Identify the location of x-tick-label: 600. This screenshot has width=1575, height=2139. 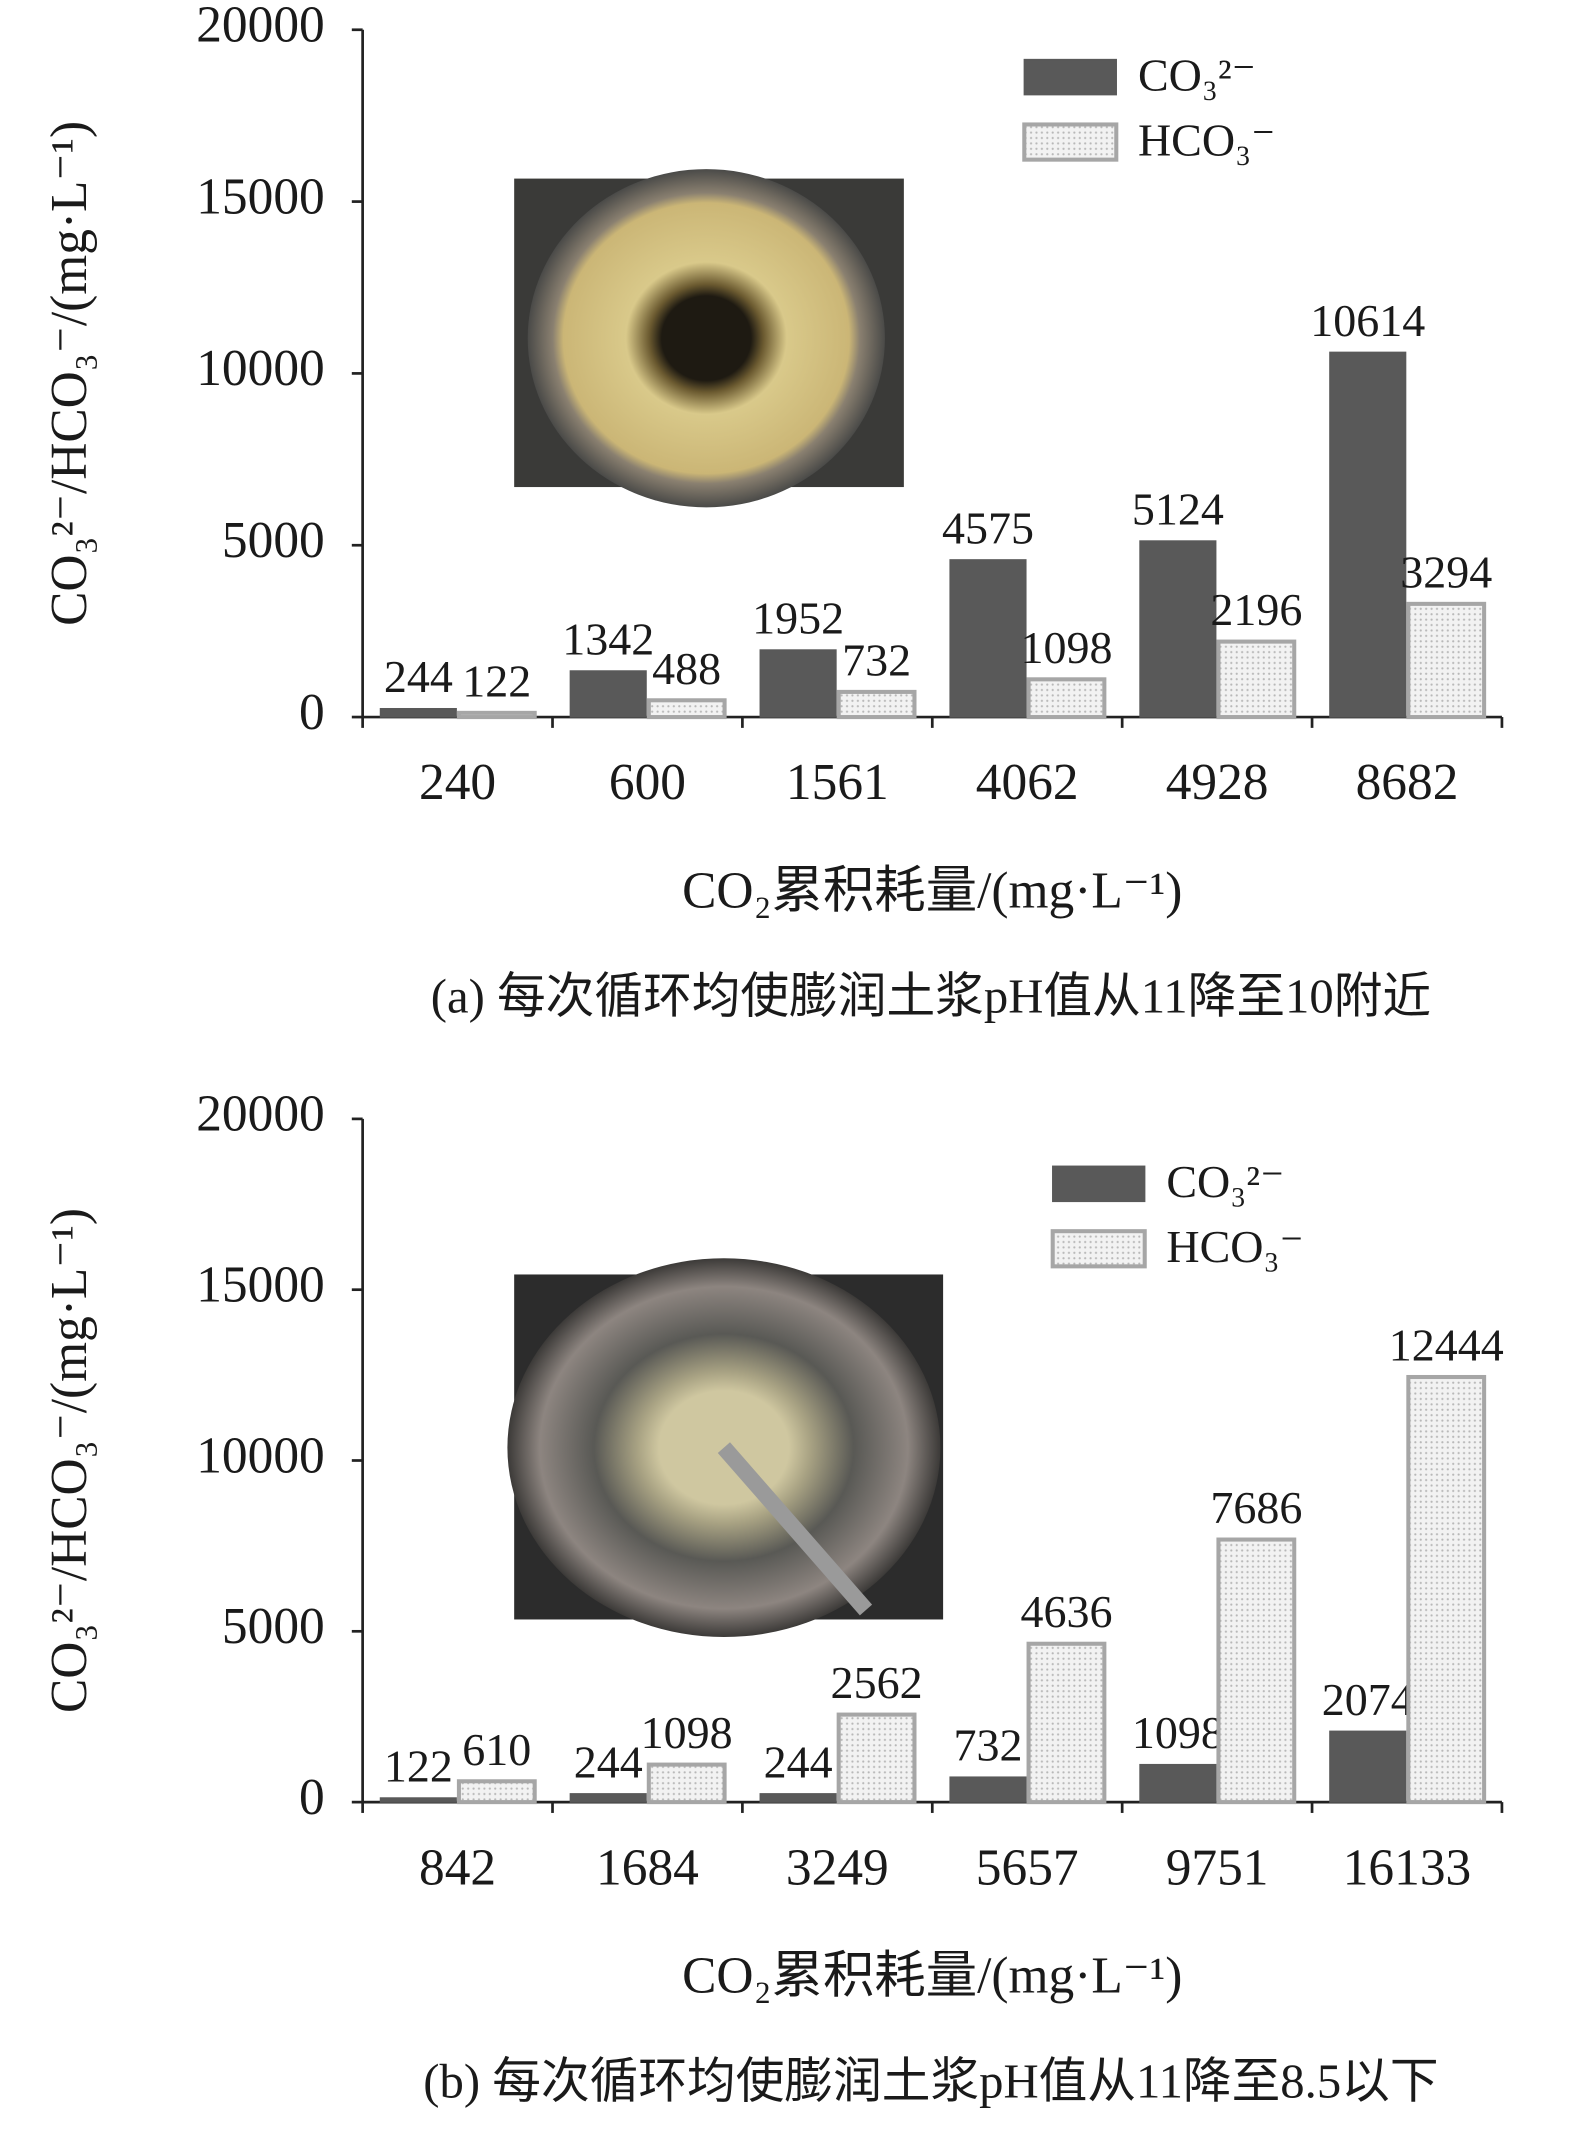
(647, 782).